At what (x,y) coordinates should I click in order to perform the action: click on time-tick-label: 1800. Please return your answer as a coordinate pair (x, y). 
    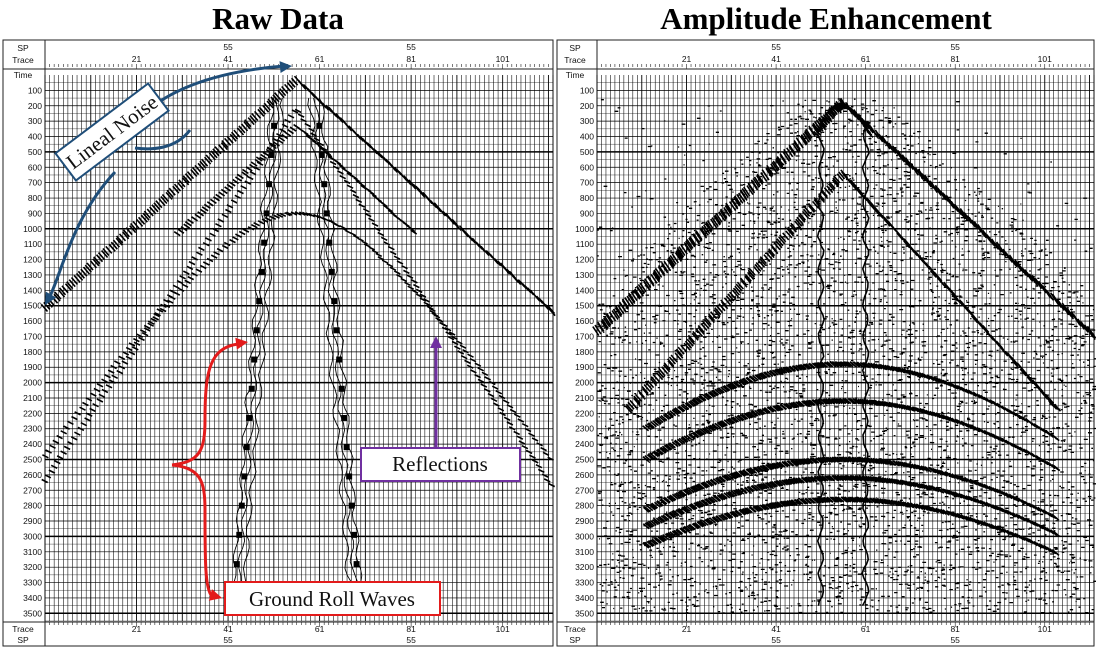
    Looking at the image, I should click on (32, 352).